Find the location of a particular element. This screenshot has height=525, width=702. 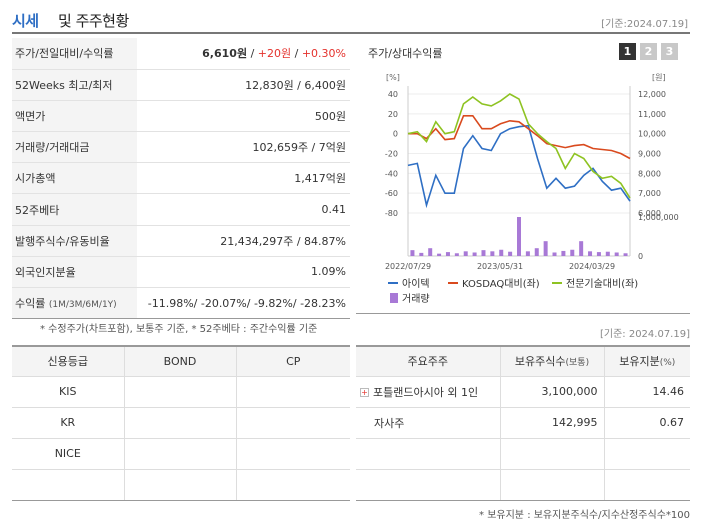

holder-name: 포틀랜드아시아 외 1인 is located at coordinates (426, 392).